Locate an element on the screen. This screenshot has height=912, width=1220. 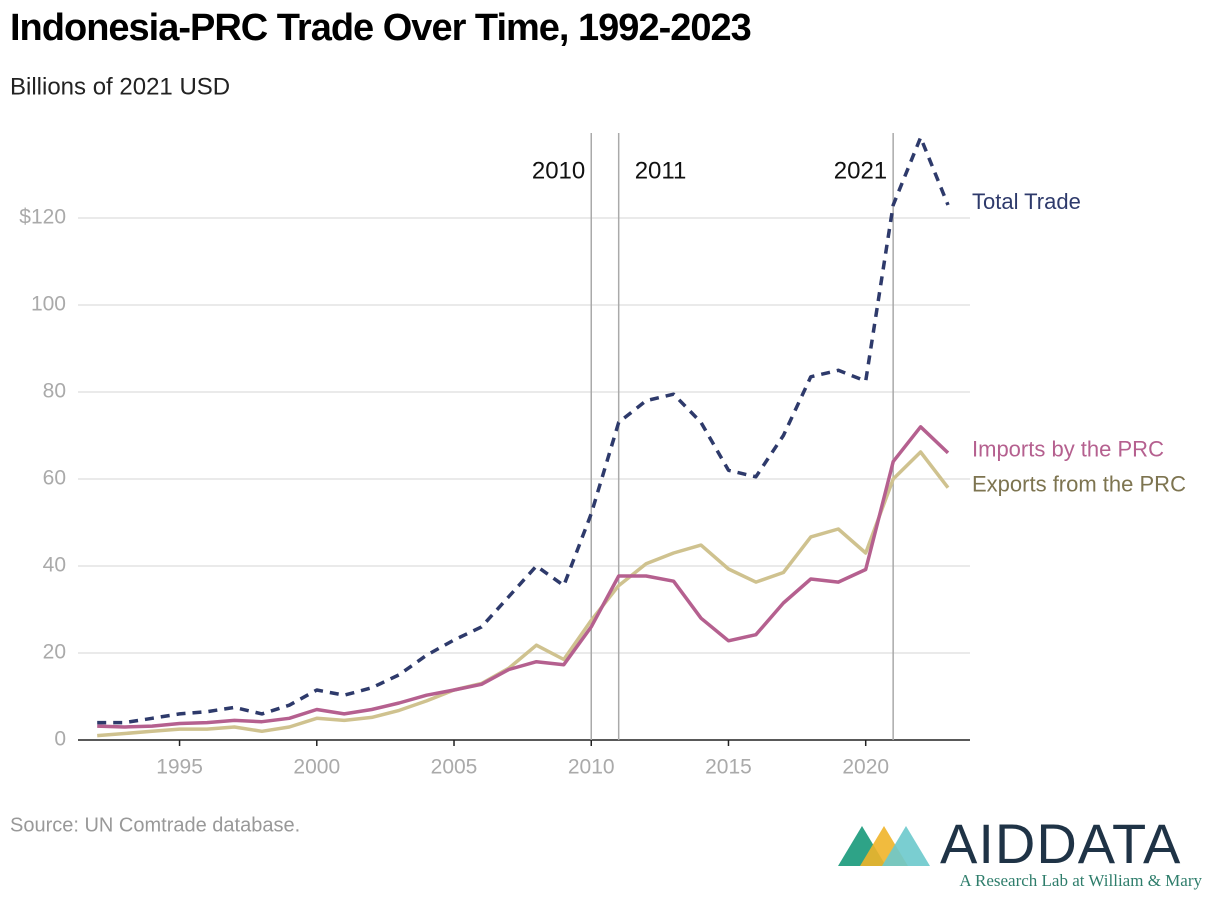
series-label: Imports by the PRC is located at coordinates (1068, 449).